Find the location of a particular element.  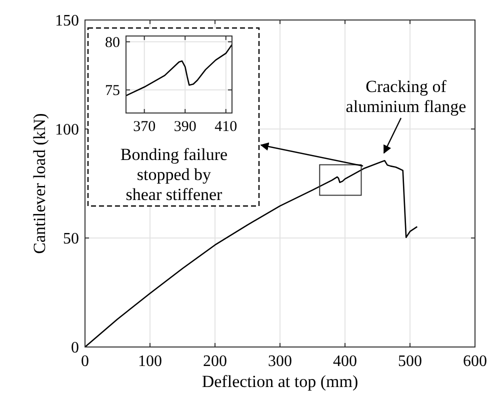

x-tick-label: 300 is located at coordinates (280, 361).